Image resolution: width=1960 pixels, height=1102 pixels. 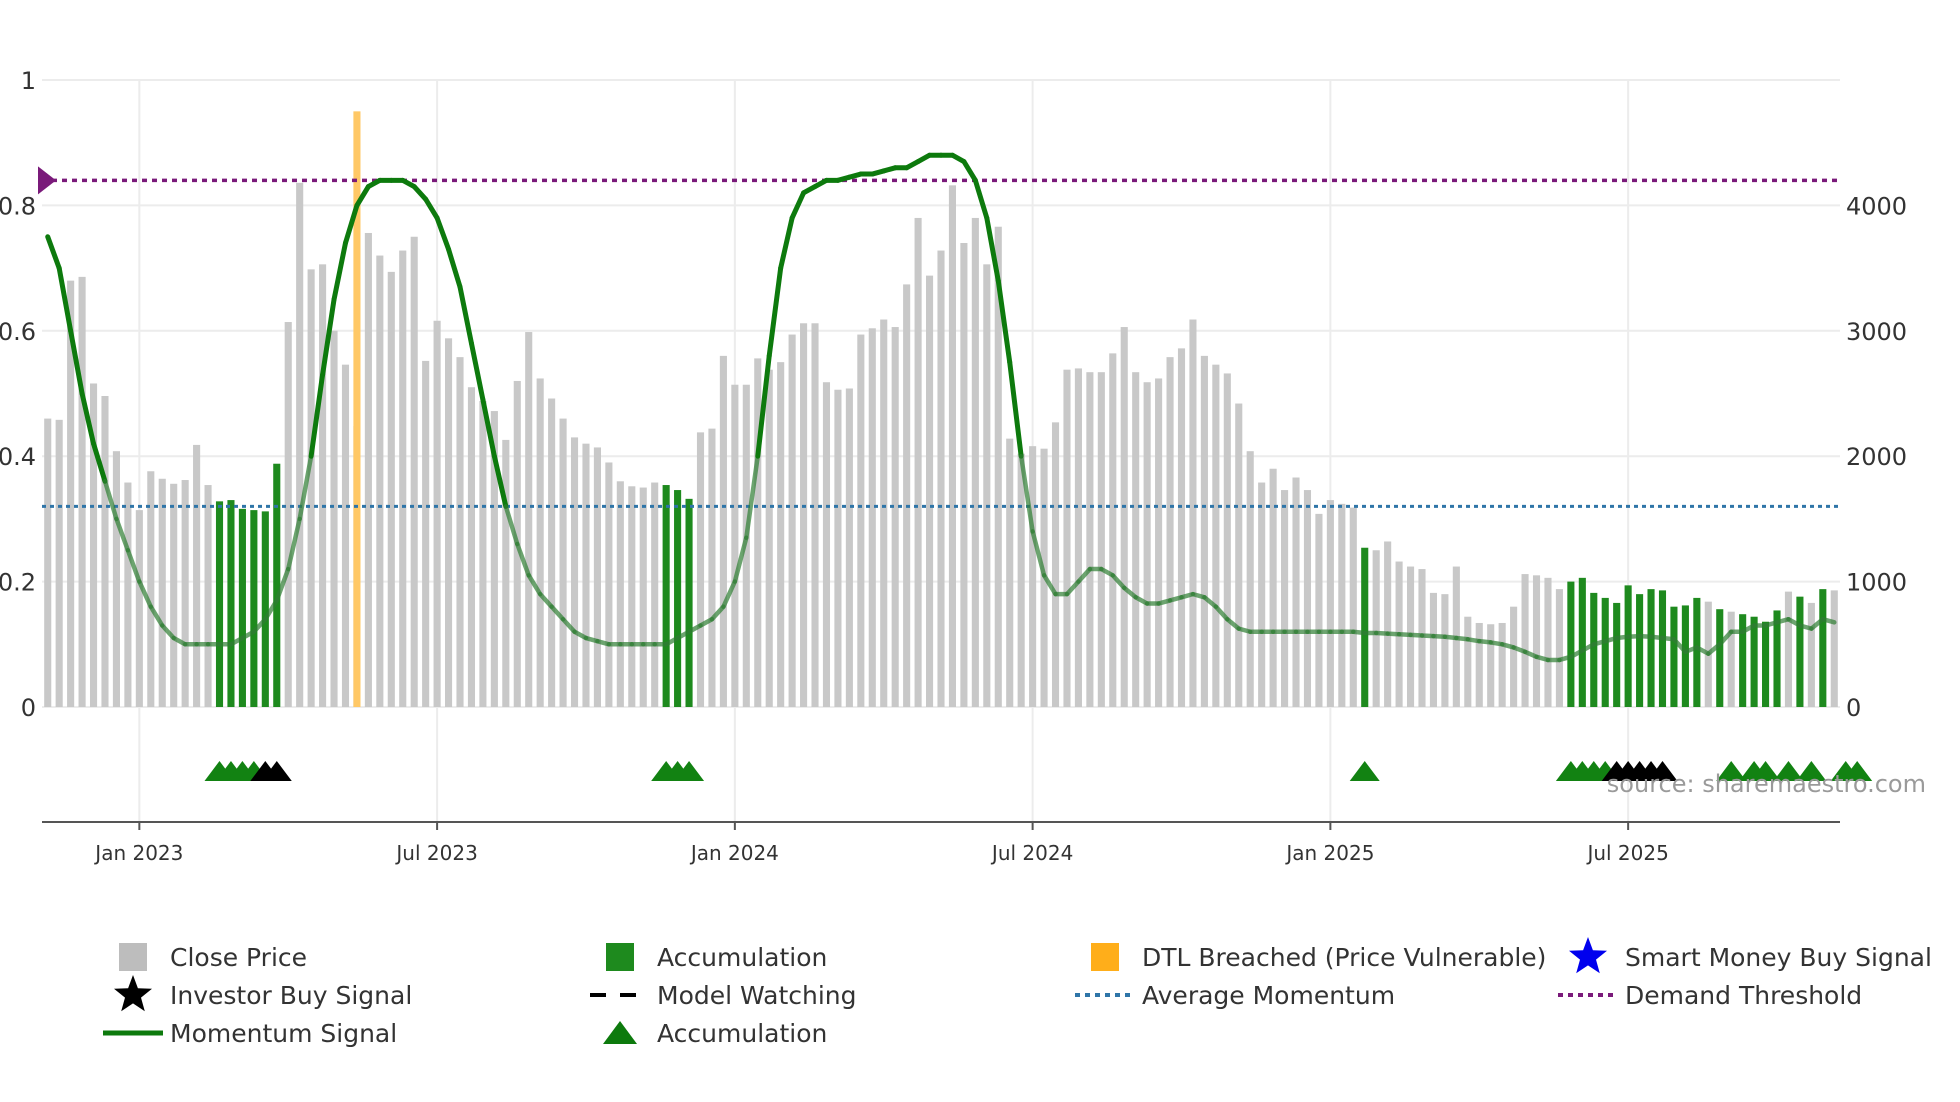 What do you see at coordinates (1766, 784) in the screenshot?
I see `source-label: source: sharemaestro.com` at bounding box center [1766, 784].